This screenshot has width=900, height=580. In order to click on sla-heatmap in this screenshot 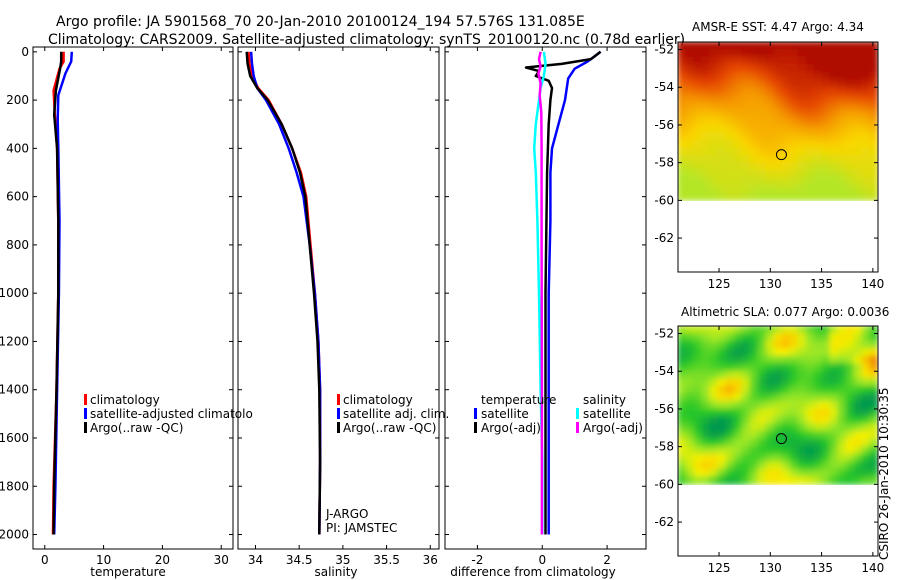, I will do `click(778, 405)`.